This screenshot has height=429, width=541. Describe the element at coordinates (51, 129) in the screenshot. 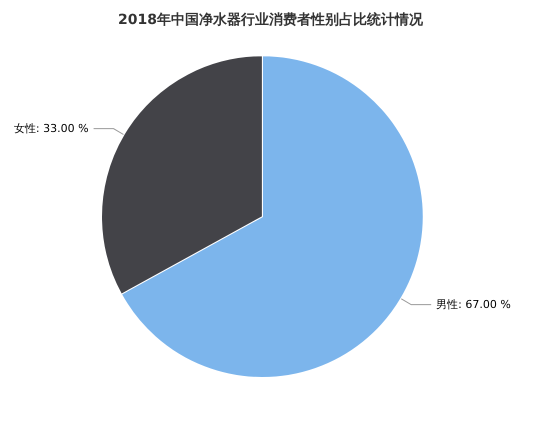

I see `slice-label: 女性: 33.00 %` at that location.